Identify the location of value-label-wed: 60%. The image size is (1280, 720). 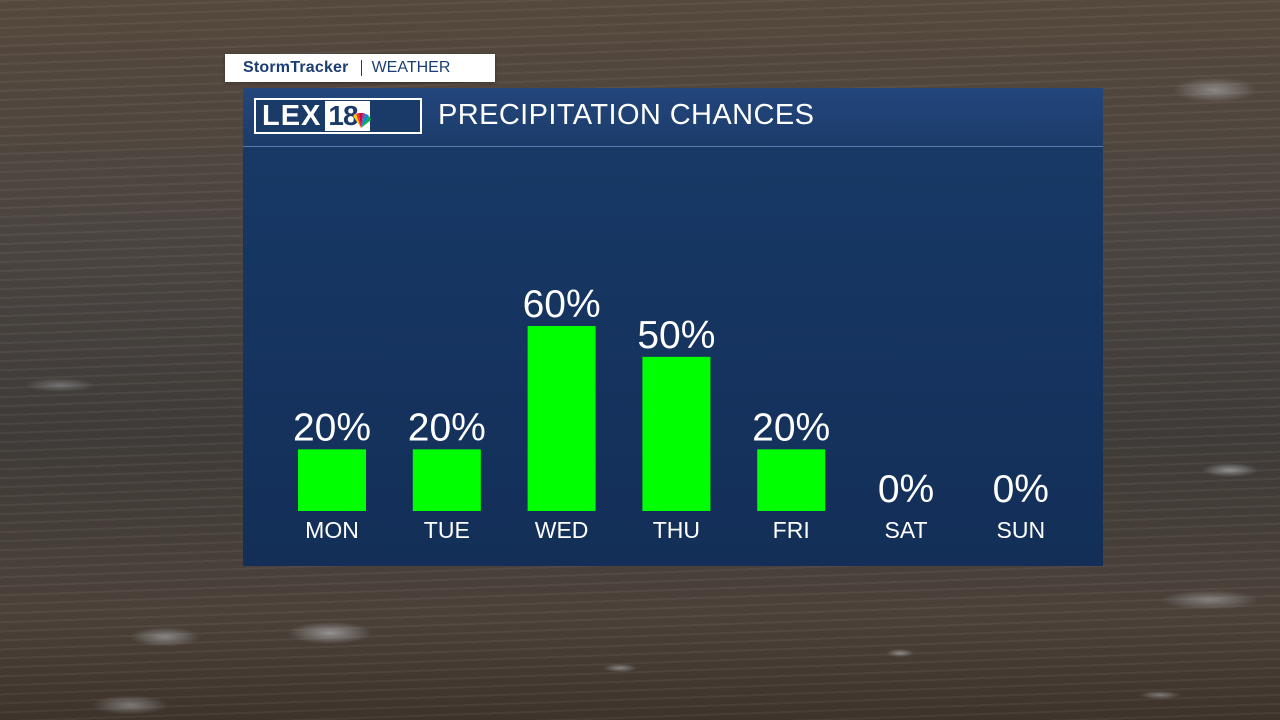
(562, 304).